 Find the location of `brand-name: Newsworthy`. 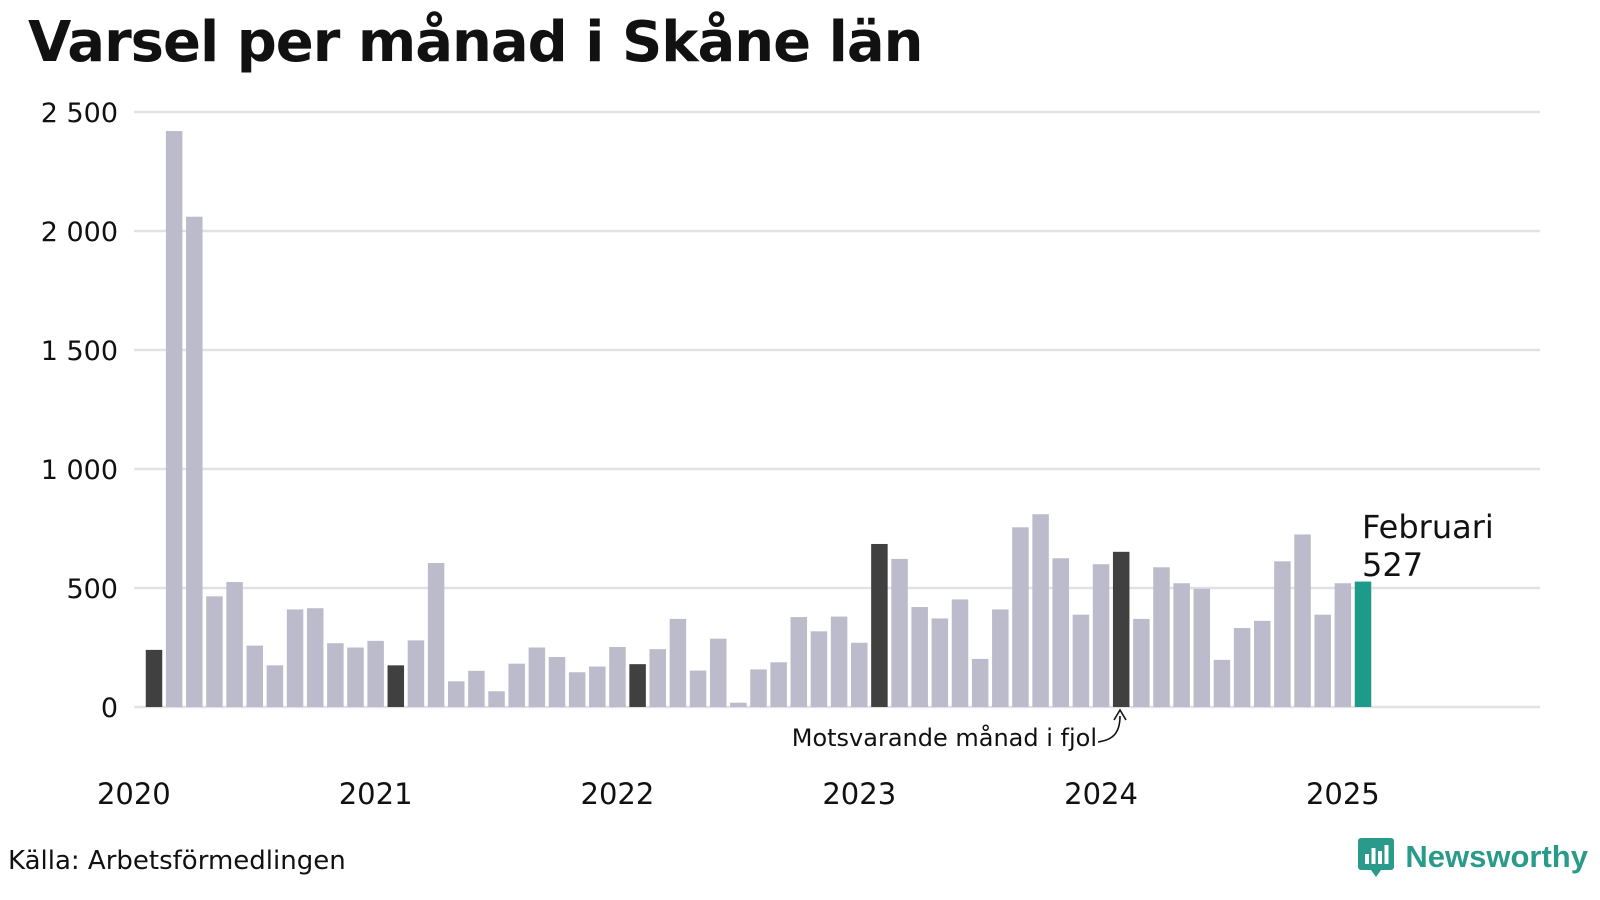

brand-name: Newsworthy is located at coordinates (1496, 856).